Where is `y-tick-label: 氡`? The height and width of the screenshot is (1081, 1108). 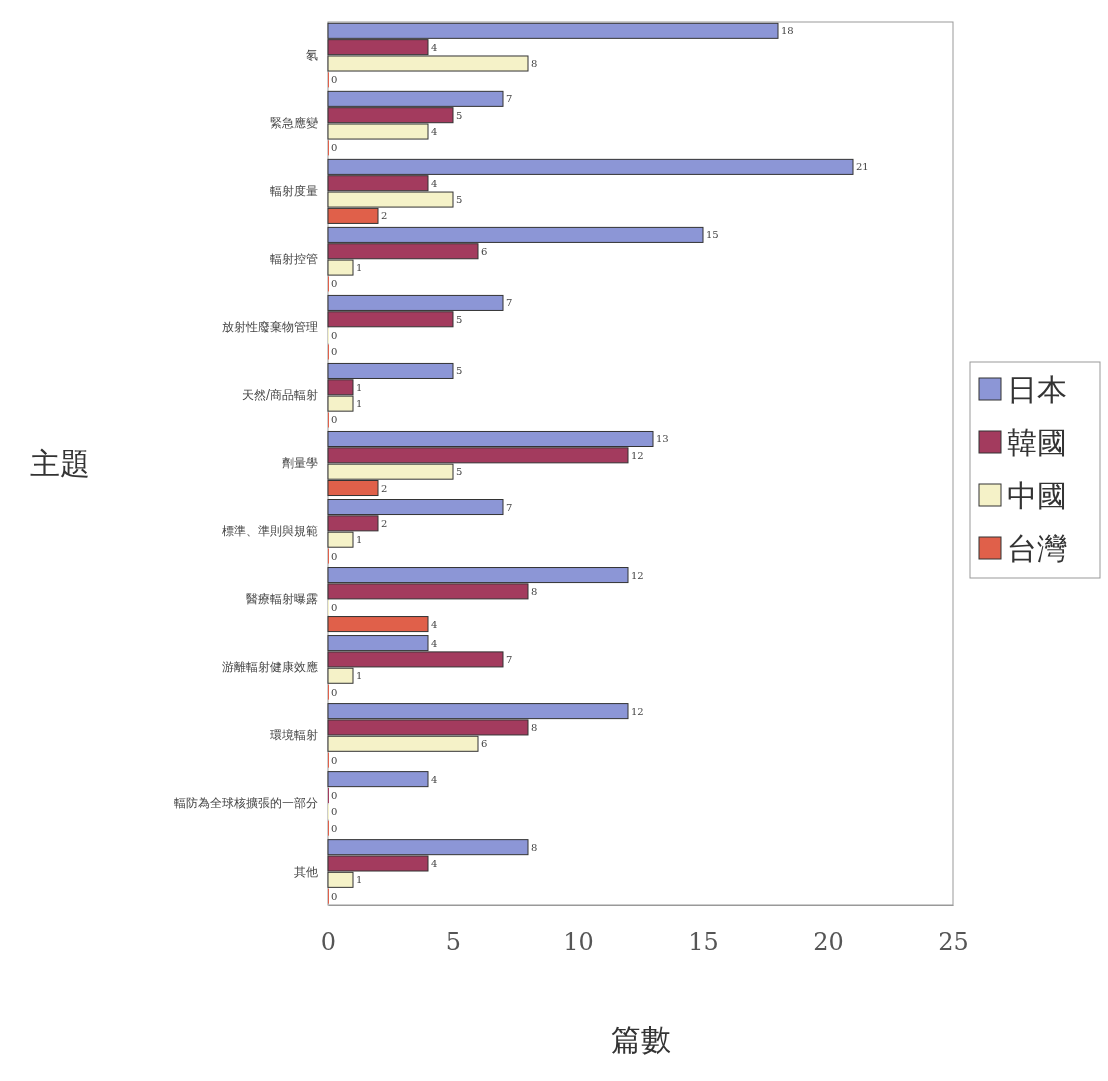 y-tick-label: 氡 is located at coordinates (312, 55).